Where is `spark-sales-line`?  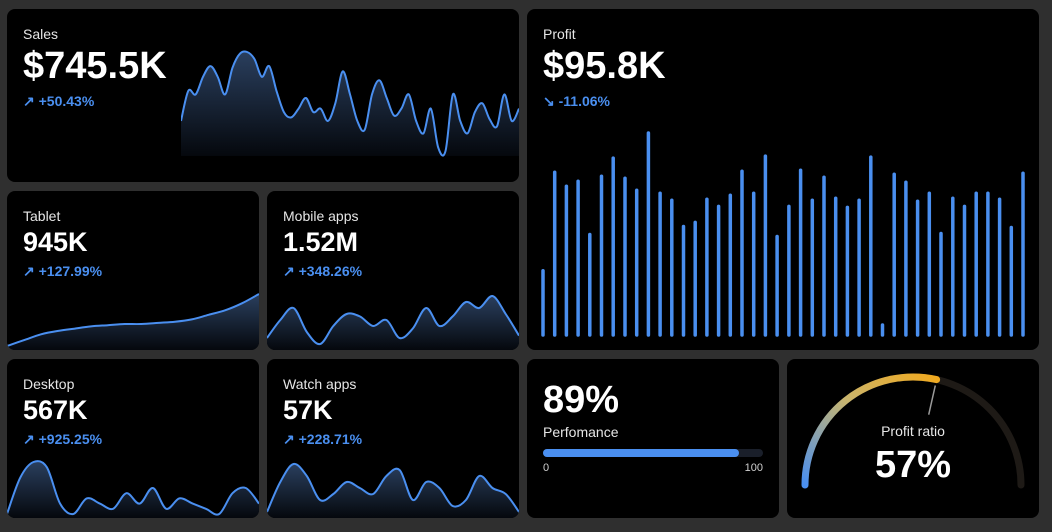 spark-sales-line is located at coordinates (350, 103).